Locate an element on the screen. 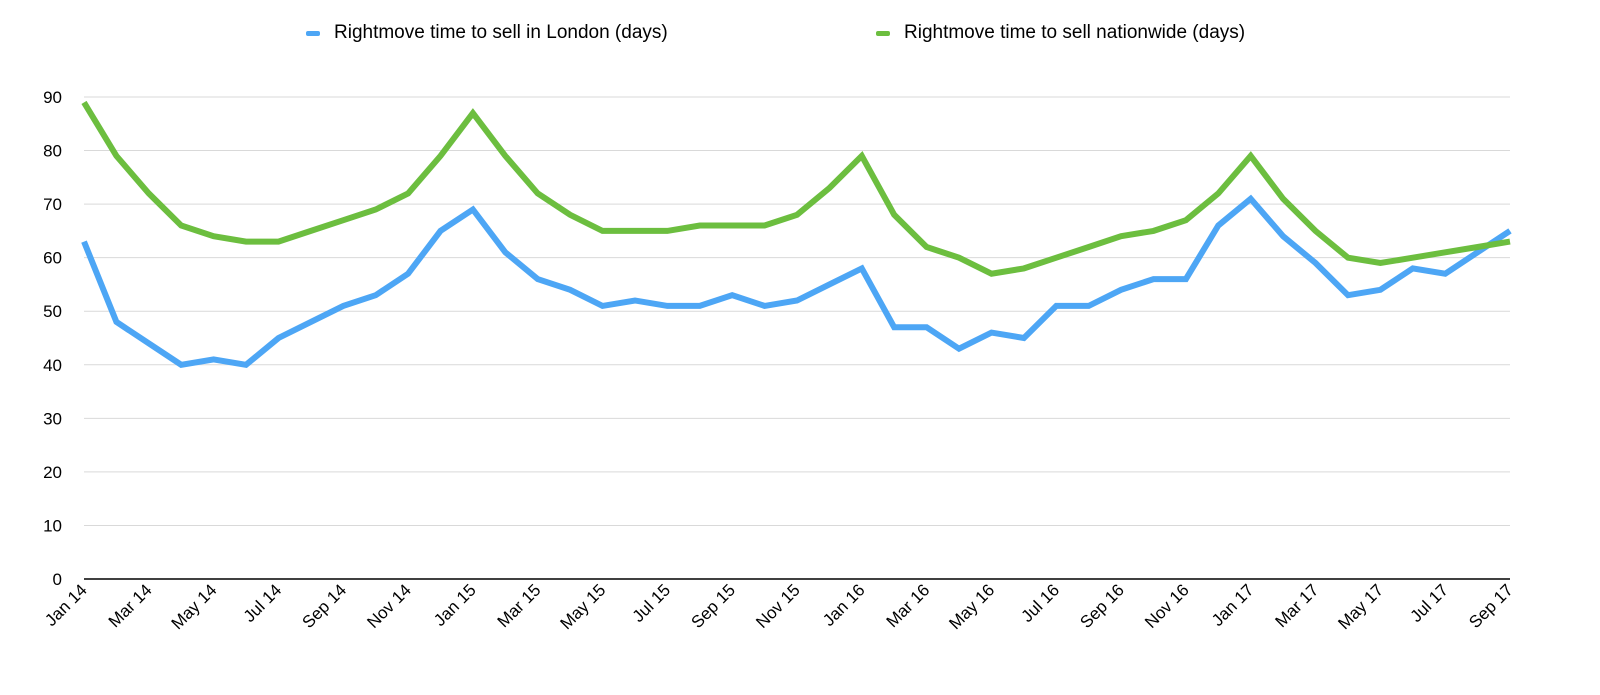 This screenshot has height=695, width=1600. y-tick-label: 80 is located at coordinates (52, 151).